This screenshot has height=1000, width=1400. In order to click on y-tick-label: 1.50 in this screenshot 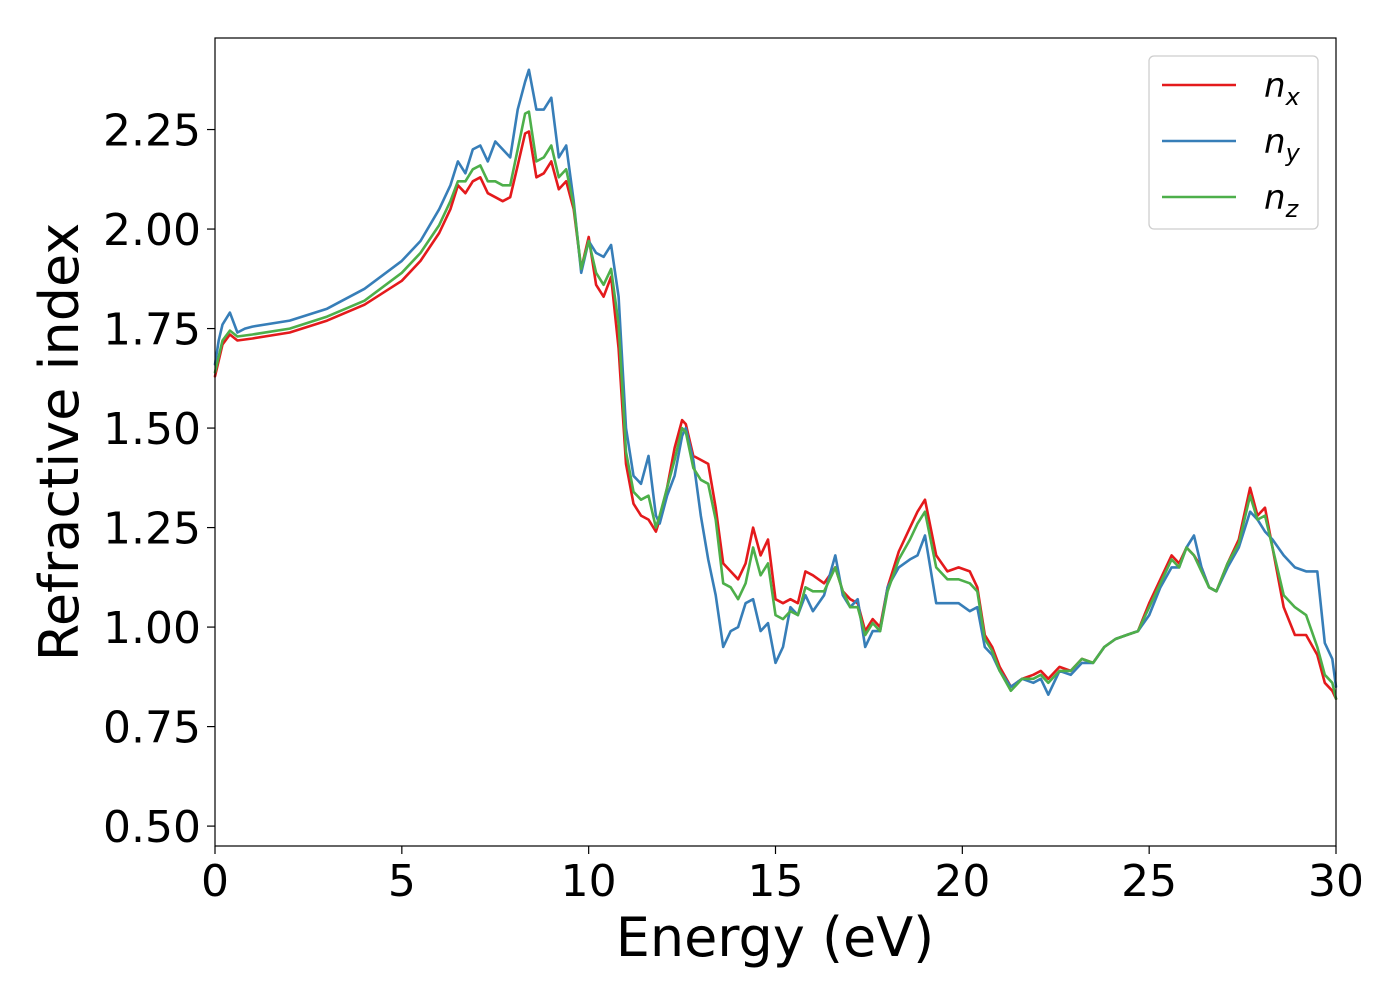, I will do `click(152, 429)`.